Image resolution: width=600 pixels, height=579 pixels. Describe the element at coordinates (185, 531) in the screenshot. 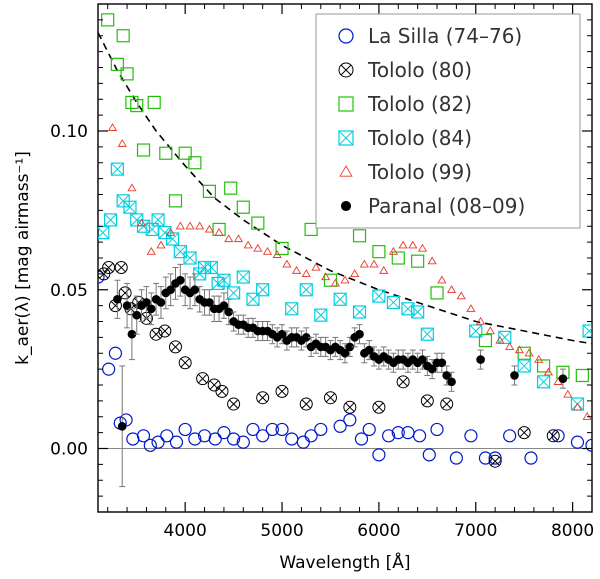

I see `x-tick-label: 4000` at that location.